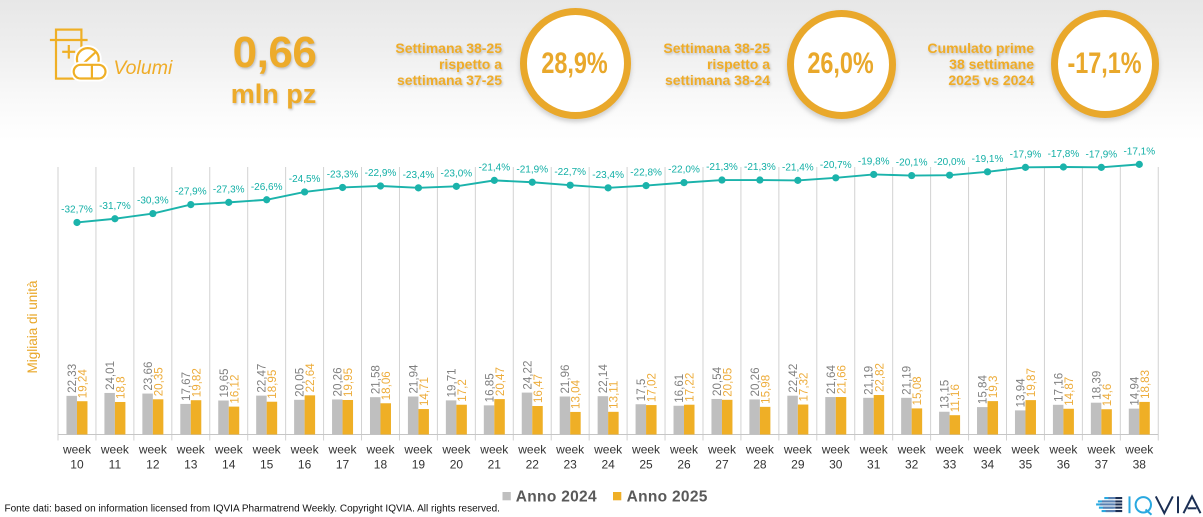 The height and width of the screenshot is (517, 1203). I want to click on svg-text: Migliaia di unità, so click(32, 327).